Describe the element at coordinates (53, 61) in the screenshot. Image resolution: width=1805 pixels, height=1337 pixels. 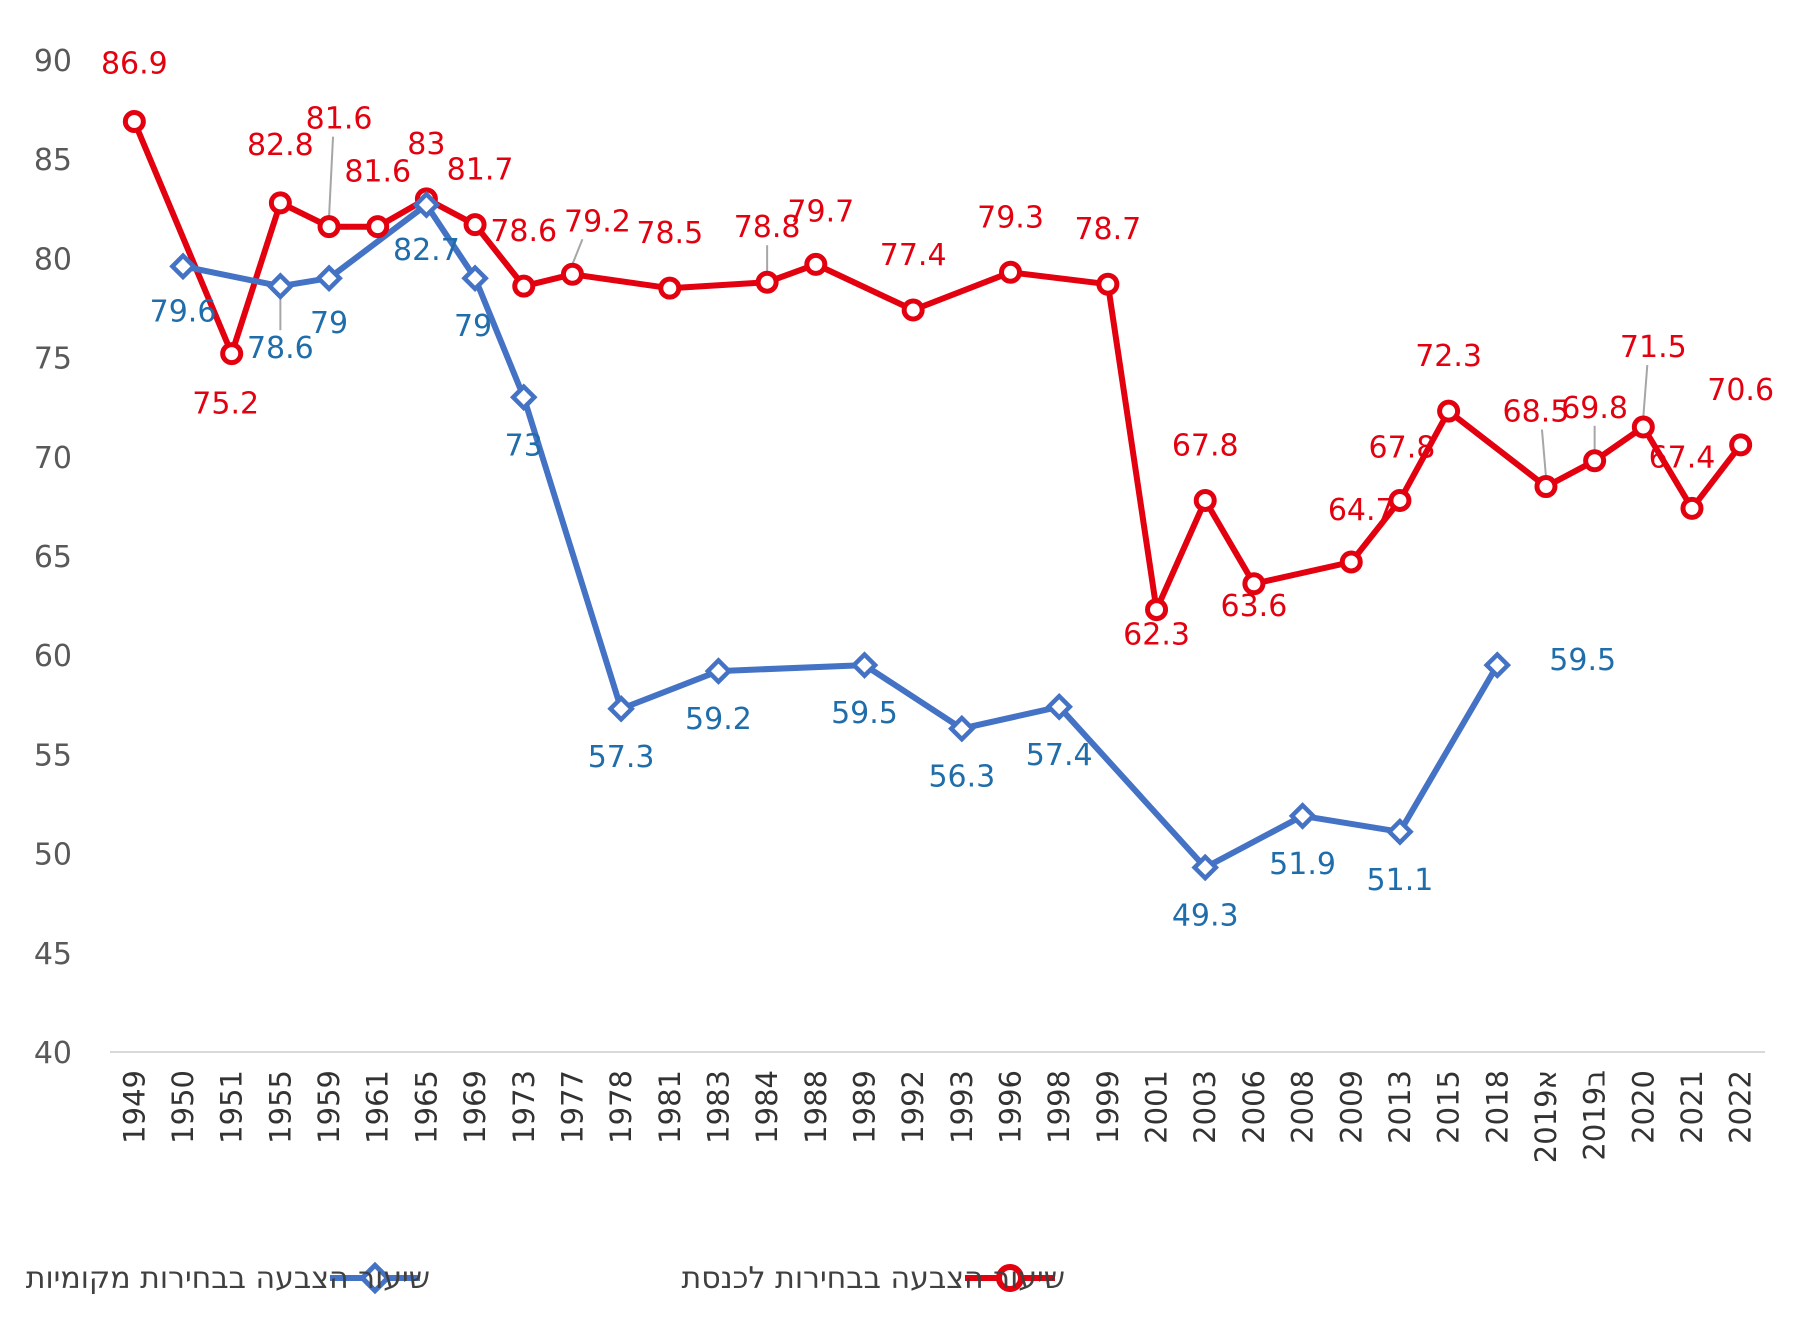
I see `y-tick-label: 90` at that location.